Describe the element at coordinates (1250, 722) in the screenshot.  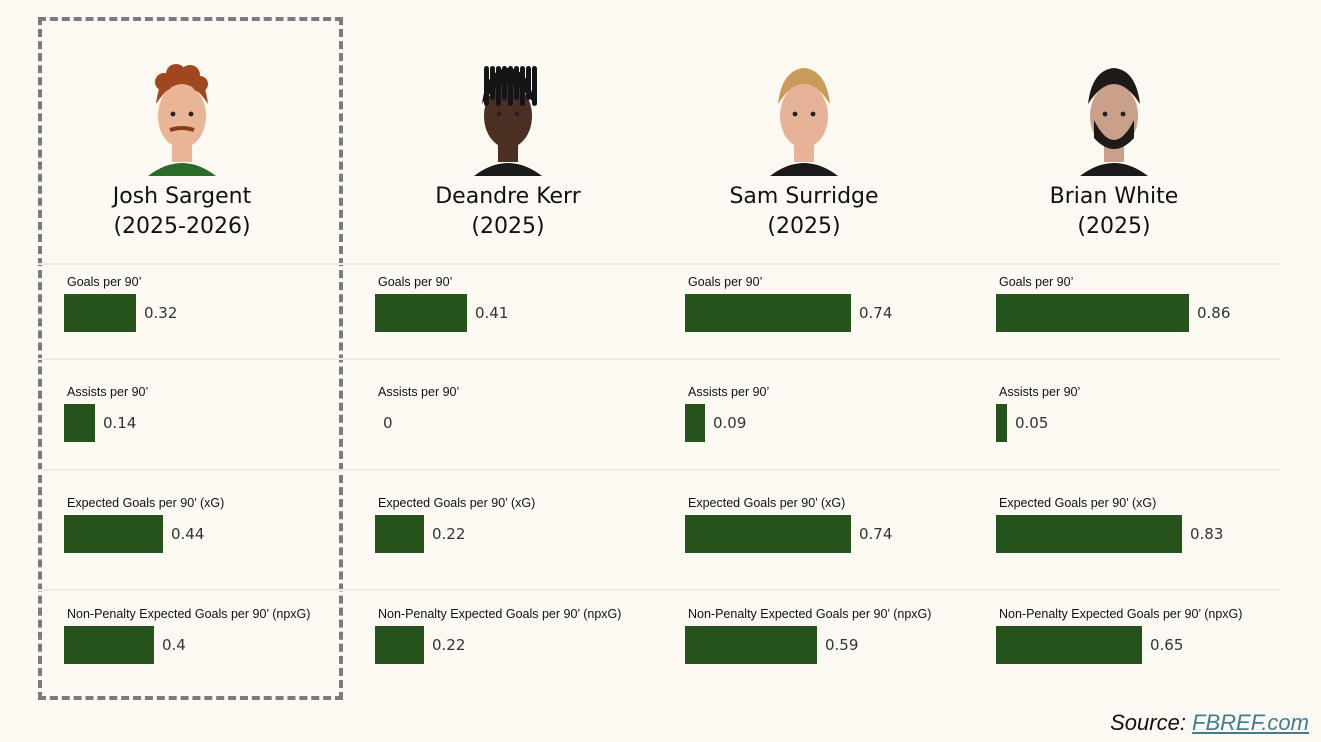
I see `source-link: FBREF.com` at that location.